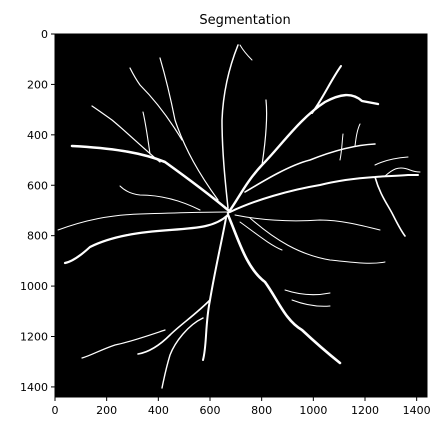  What do you see at coordinates (307, 222) in the screenshot?
I see `vessel-mid-right` at bounding box center [307, 222].